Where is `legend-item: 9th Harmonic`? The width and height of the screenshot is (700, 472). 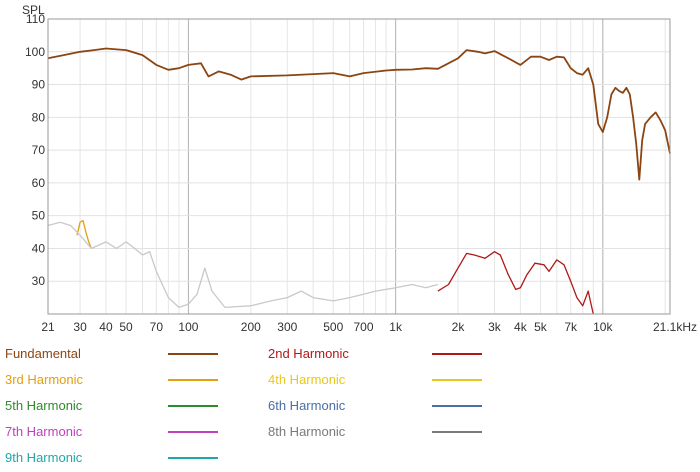 legend-item: 9th Harmonic is located at coordinates (115, 458).